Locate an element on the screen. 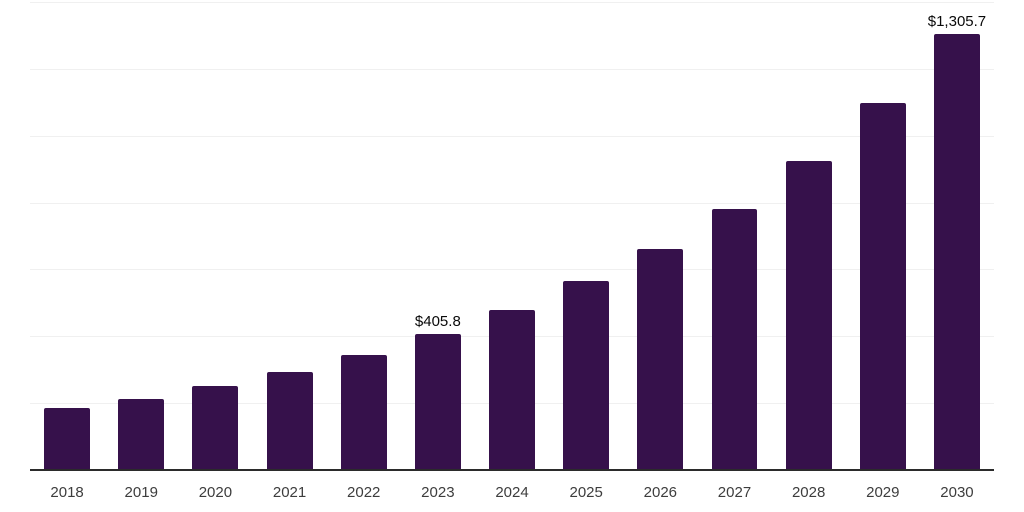 This screenshot has height=512, width=1024. bar-value-label-2023: $405.8 is located at coordinates (437, 322).